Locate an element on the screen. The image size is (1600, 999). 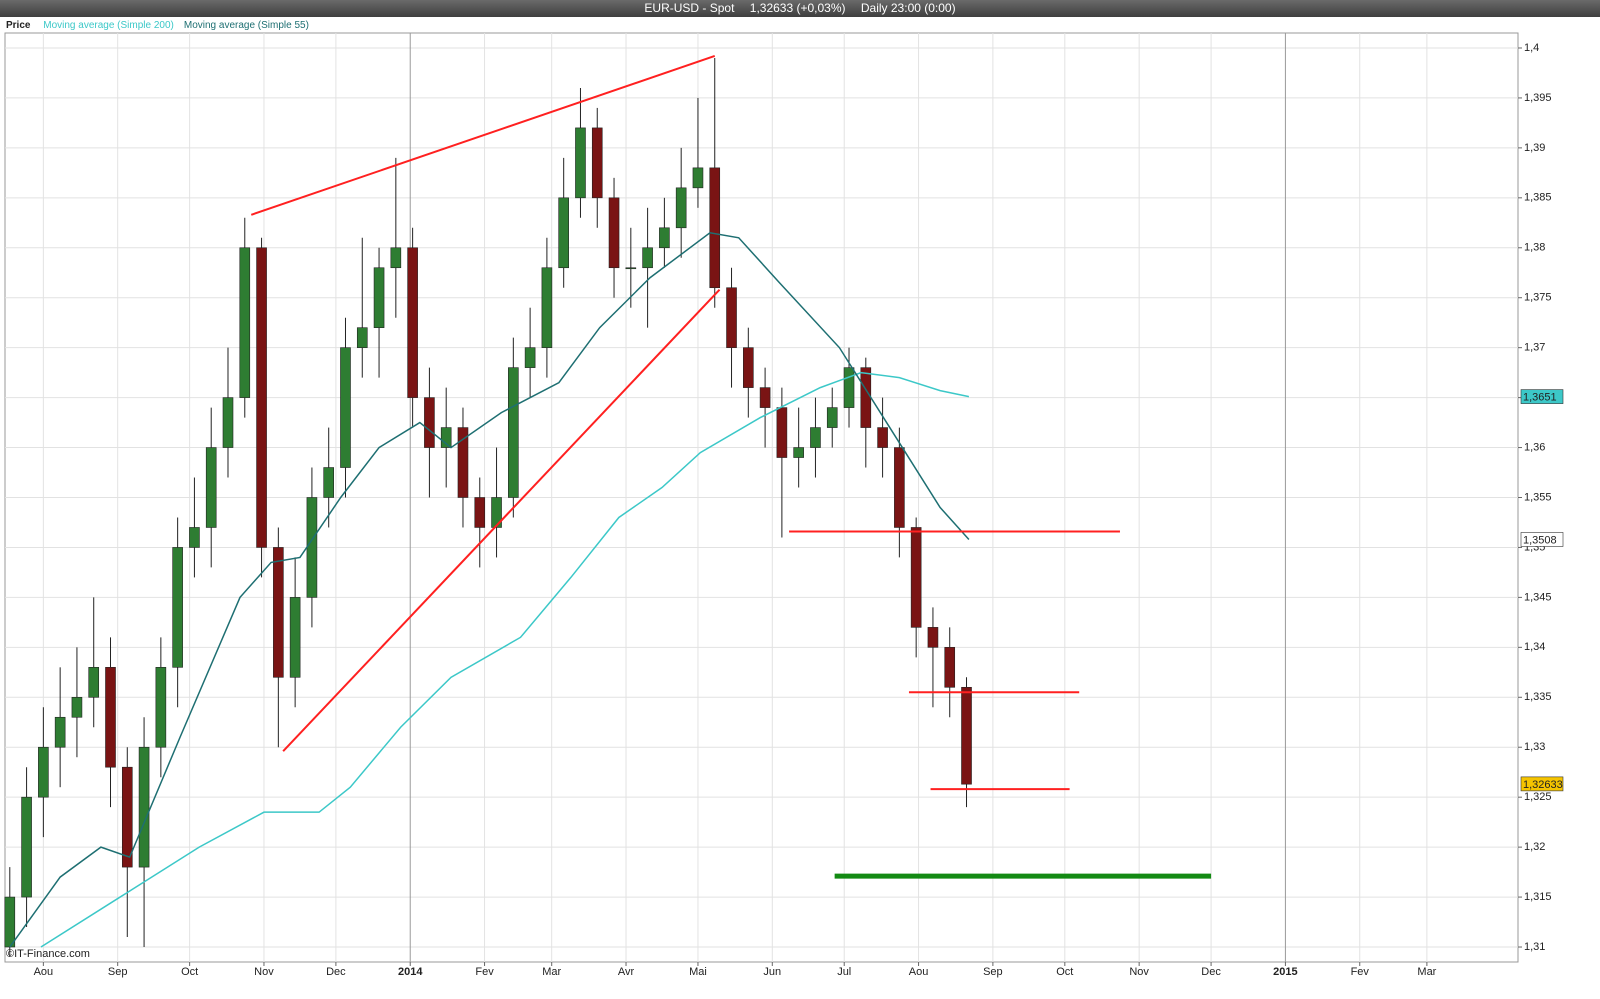
y-tick-label: 1,335 is located at coordinates (1538, 697).